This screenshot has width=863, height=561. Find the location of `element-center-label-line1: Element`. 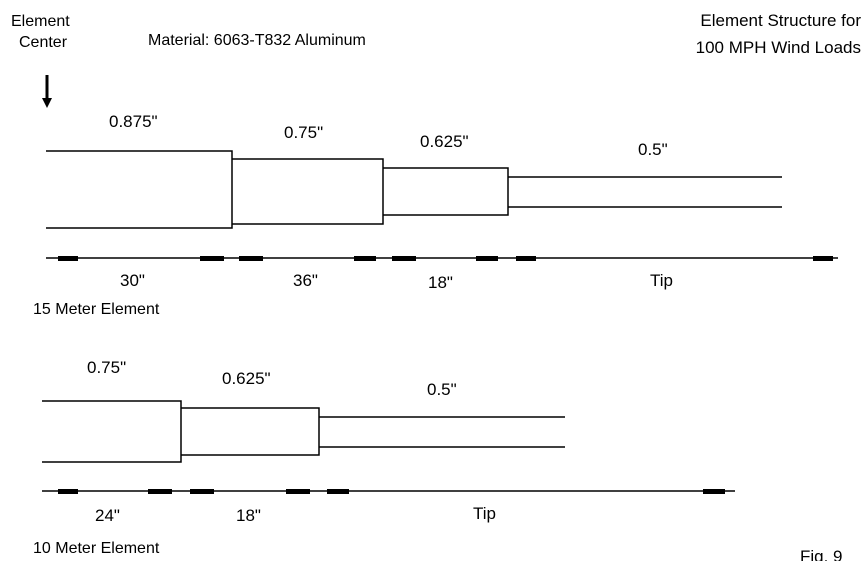

element-center-label-line1: Element is located at coordinates (40, 21).